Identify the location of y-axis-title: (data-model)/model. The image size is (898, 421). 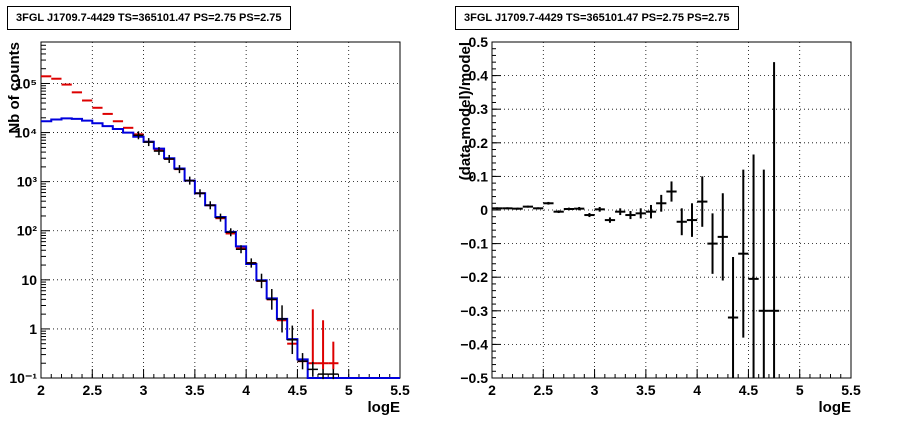
(465, 111).